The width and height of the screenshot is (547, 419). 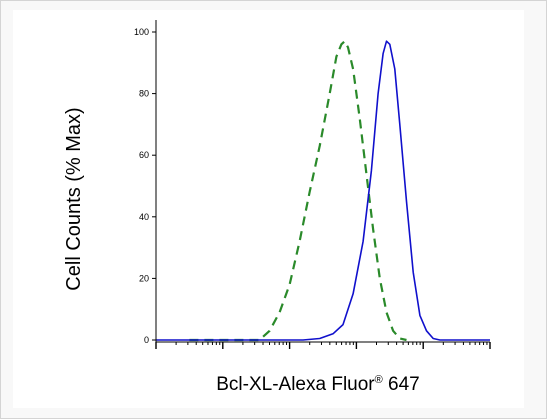 What do you see at coordinates (144, 278) in the screenshot?
I see `y-tick-label: 20` at bounding box center [144, 278].